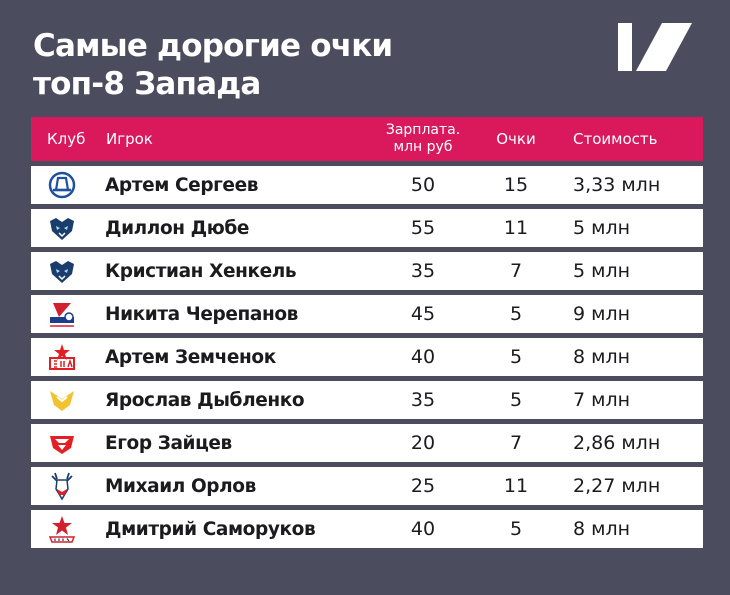 The height and width of the screenshot is (595, 730). Describe the element at coordinates (129, 139) in the screenshot. I see `header-player: Игрок` at that location.